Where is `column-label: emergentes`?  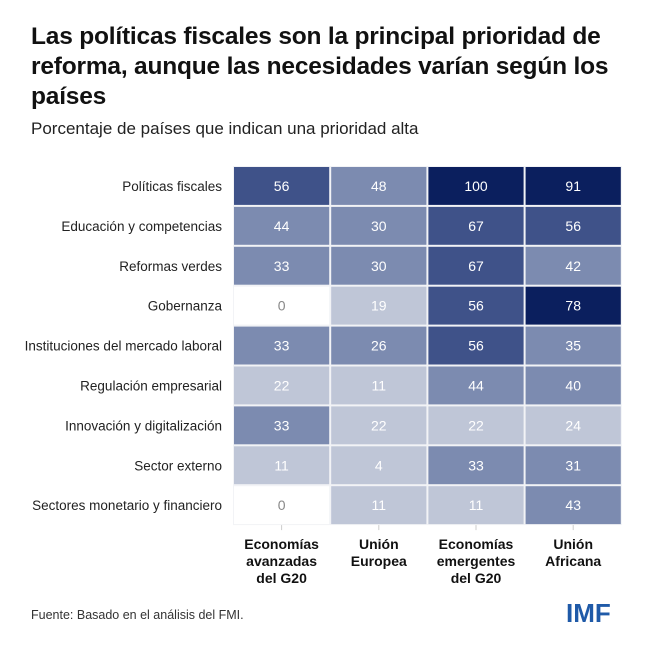 column-label: emergentes is located at coordinates (476, 561).